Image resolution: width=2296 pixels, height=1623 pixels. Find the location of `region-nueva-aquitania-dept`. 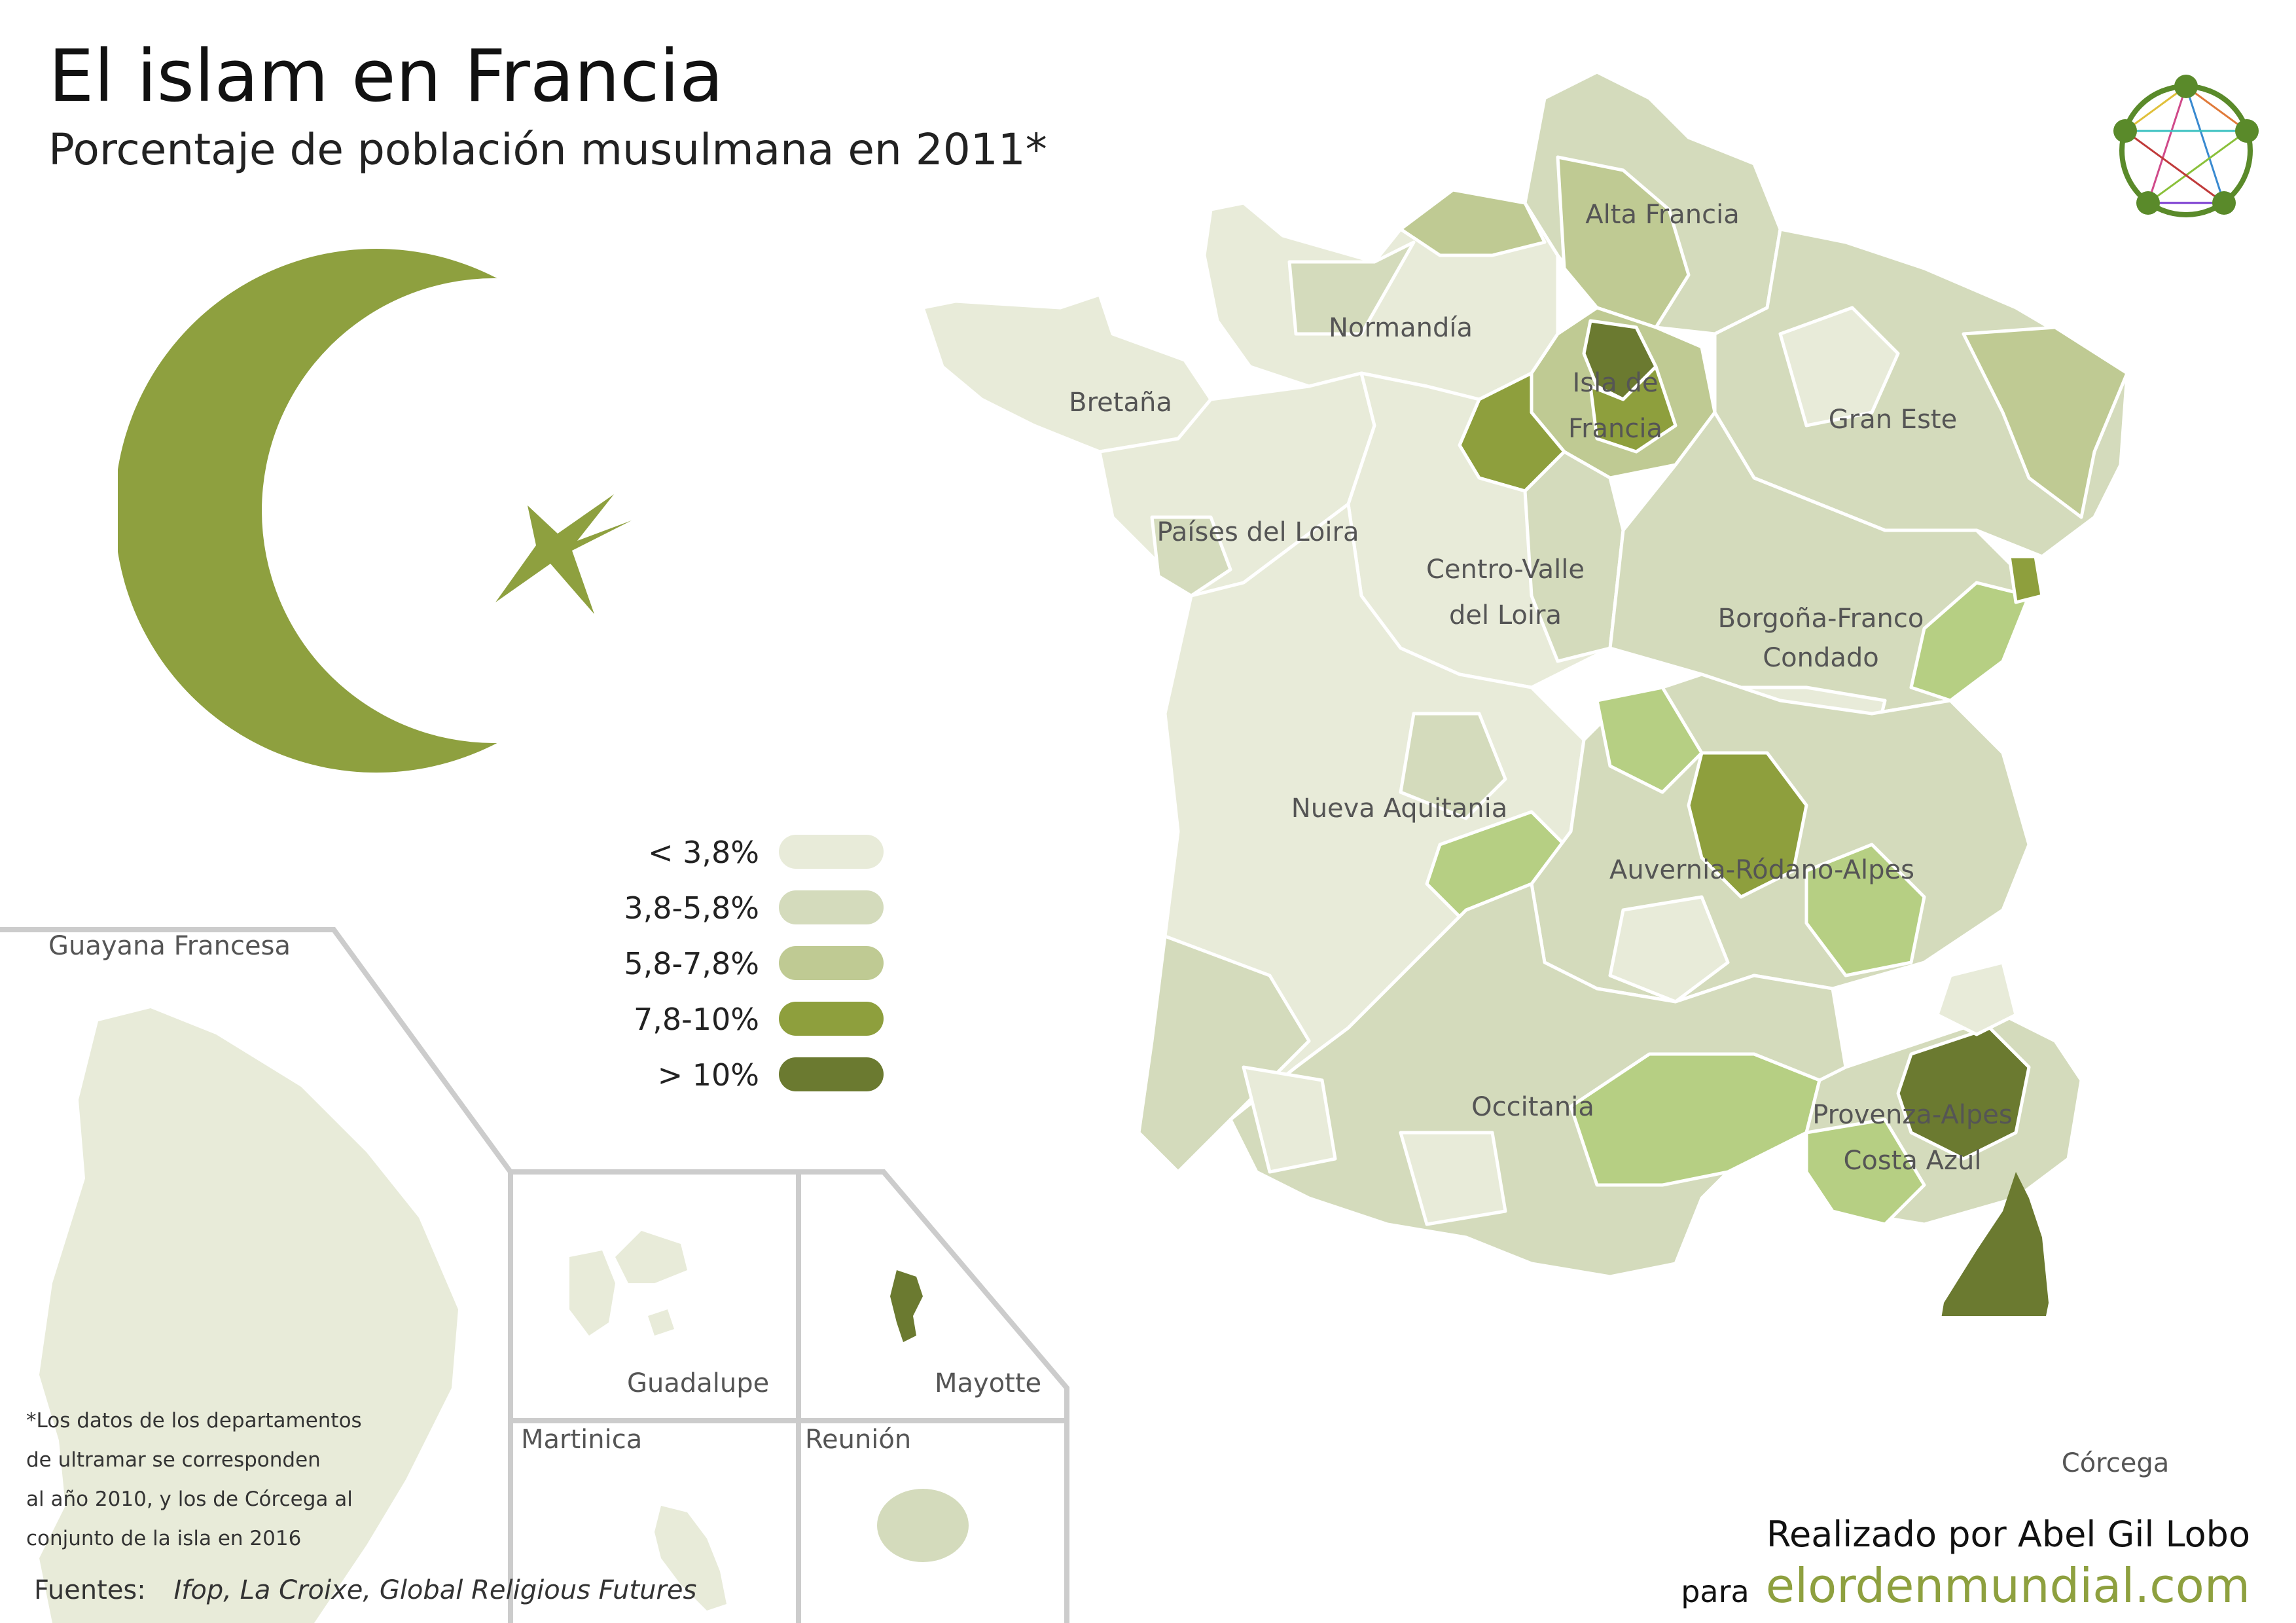

region-nueva-aquitania-dept is located at coordinates (1453, 766).